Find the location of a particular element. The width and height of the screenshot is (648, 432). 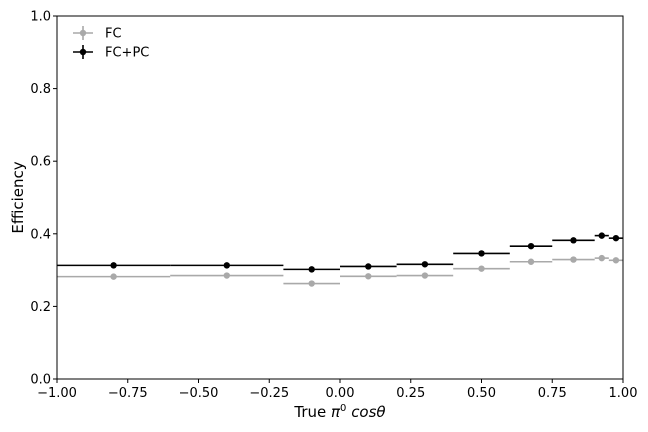

x-tick-label: −0.50 is located at coordinates (199, 393).